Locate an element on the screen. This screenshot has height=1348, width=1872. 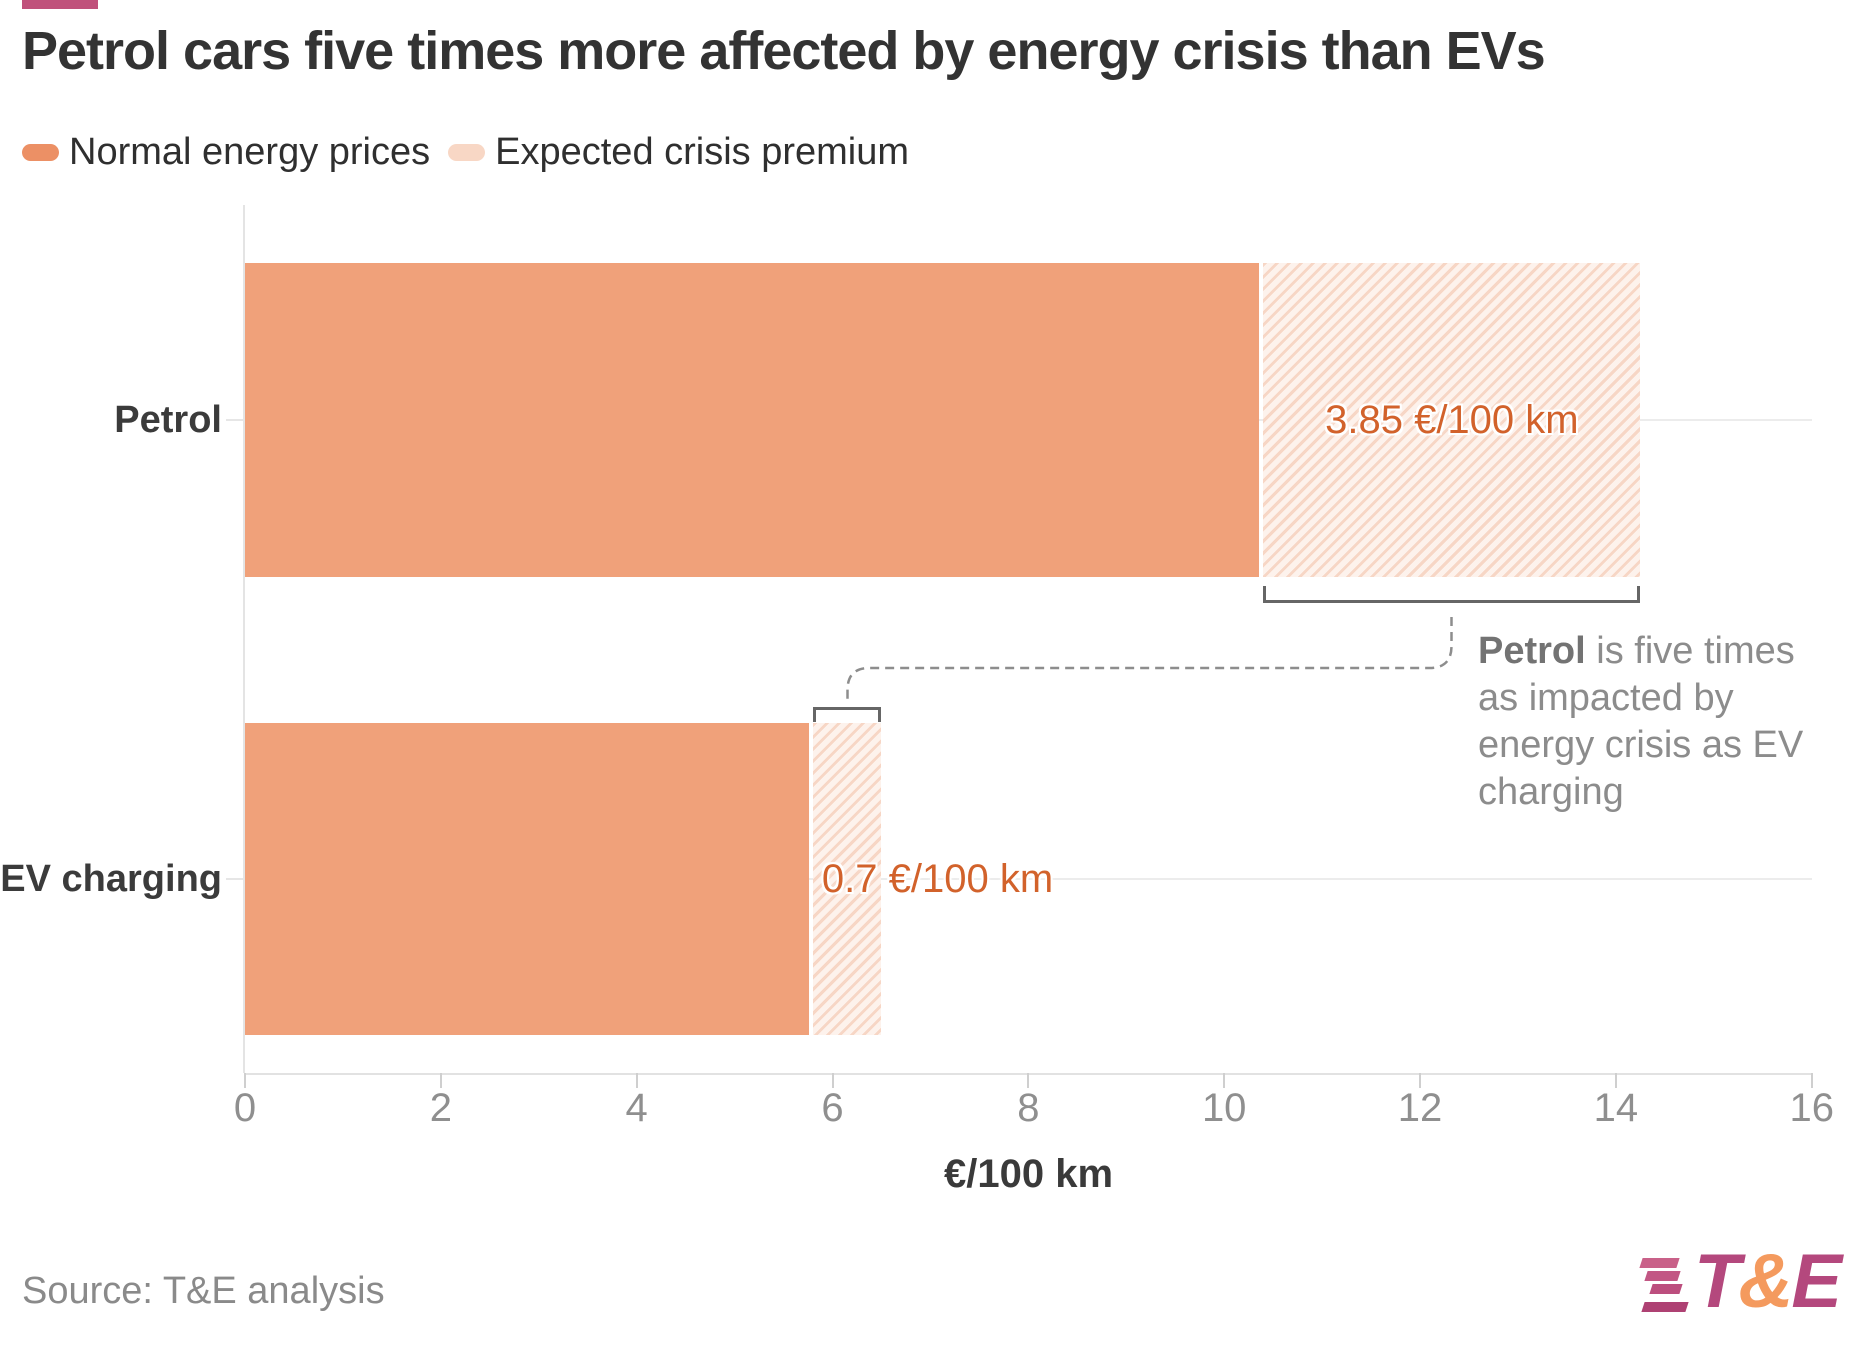
row-gridline is located at coordinates (1028, 879).